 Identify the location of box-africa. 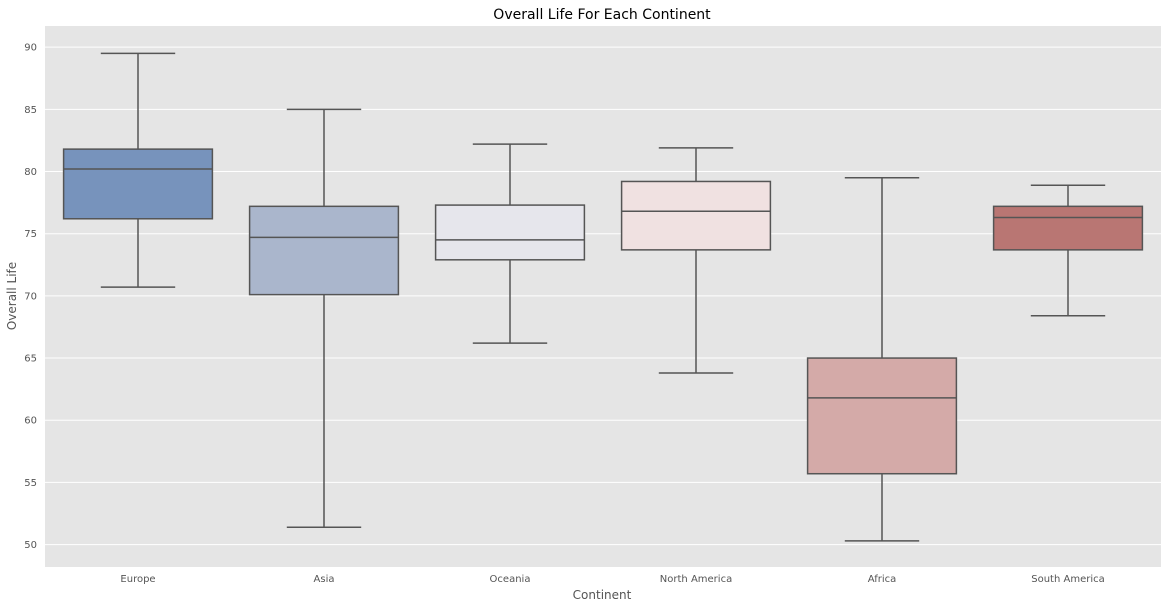
(882, 359).